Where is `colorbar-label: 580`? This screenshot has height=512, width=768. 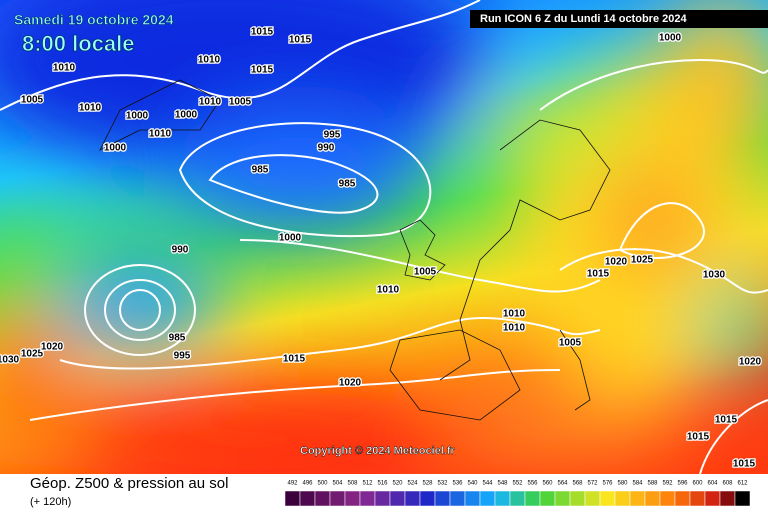 colorbar-label: 580 is located at coordinates (622, 484).